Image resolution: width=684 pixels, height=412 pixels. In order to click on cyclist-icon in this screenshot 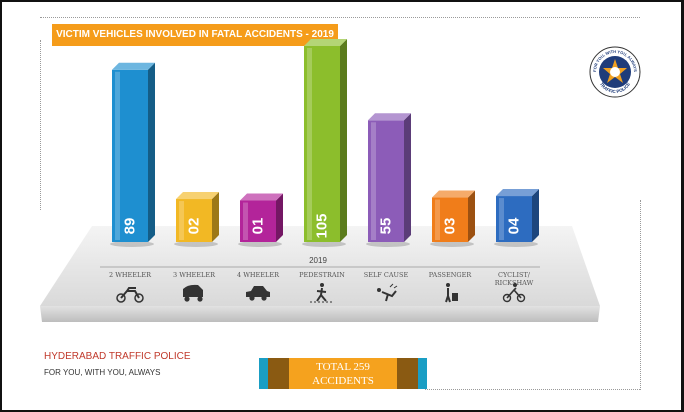, I will do `click(514, 293)`.